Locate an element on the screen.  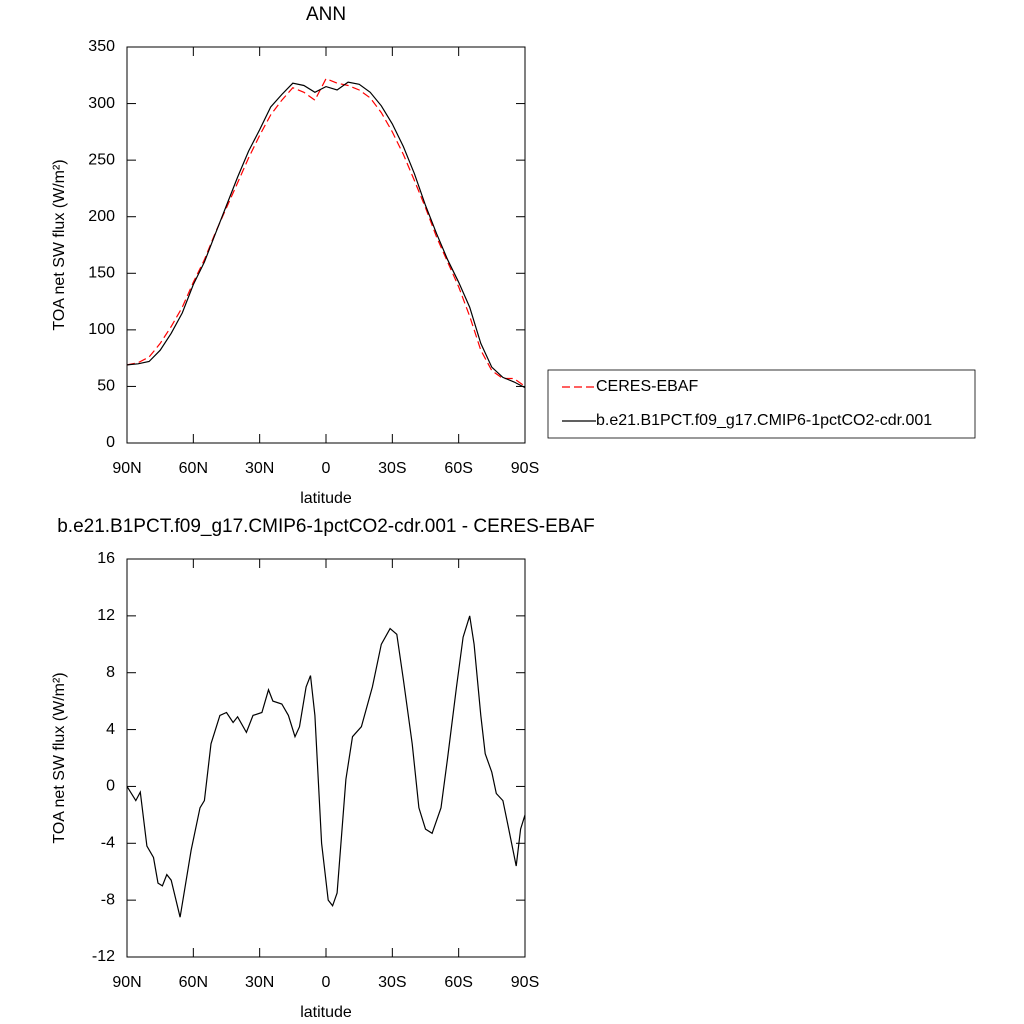
y-tick-label: -4 is located at coordinates (108, 843).